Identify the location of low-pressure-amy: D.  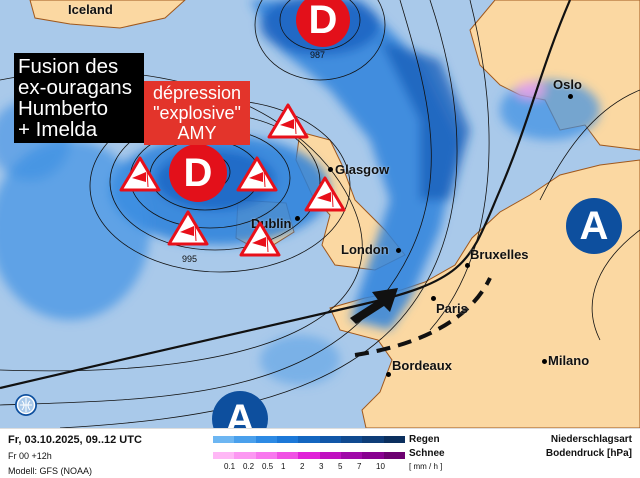
(198, 173).